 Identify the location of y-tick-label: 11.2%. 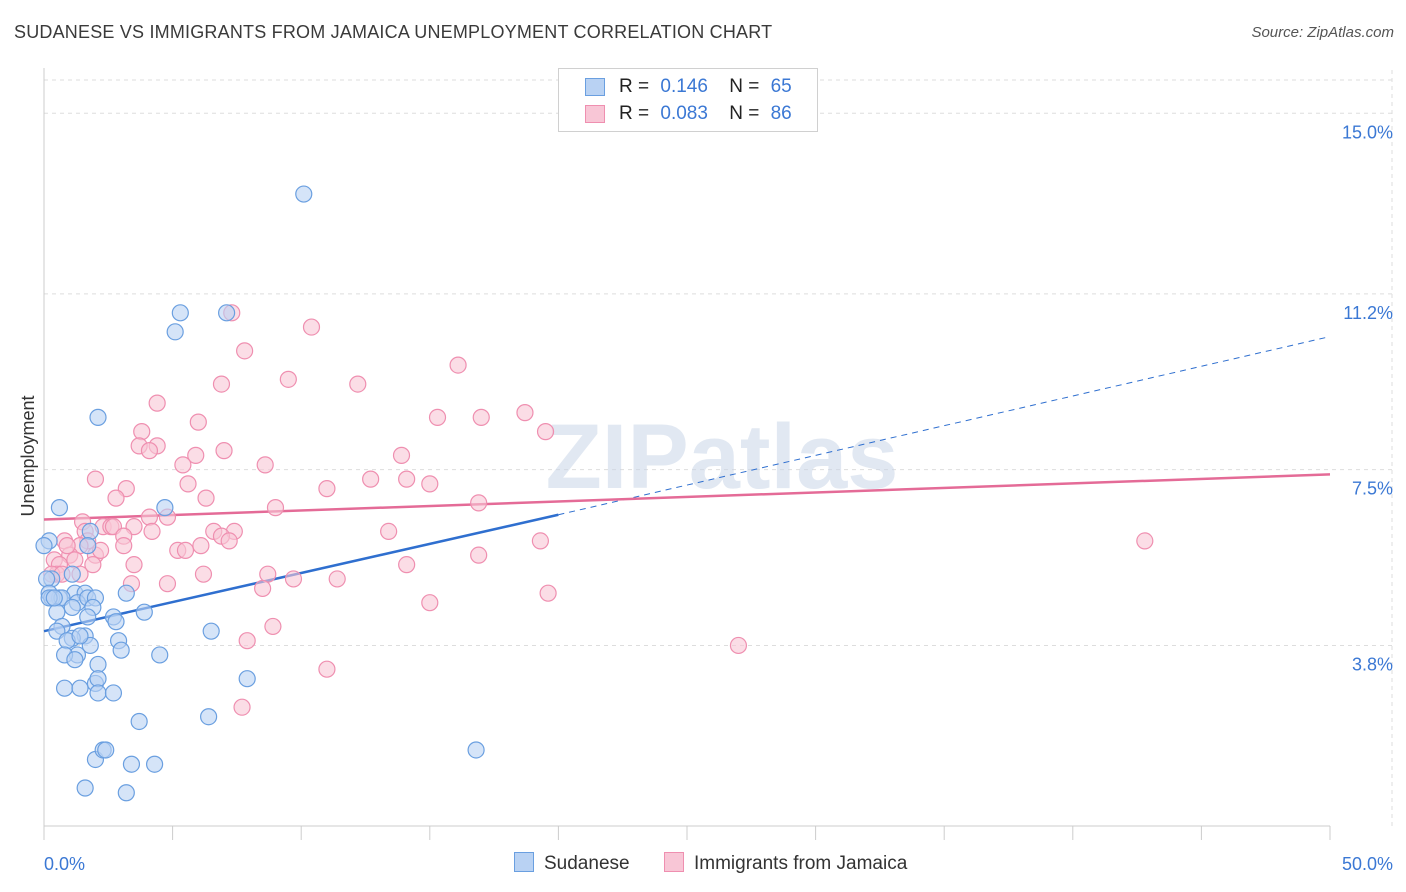
(1368, 313).